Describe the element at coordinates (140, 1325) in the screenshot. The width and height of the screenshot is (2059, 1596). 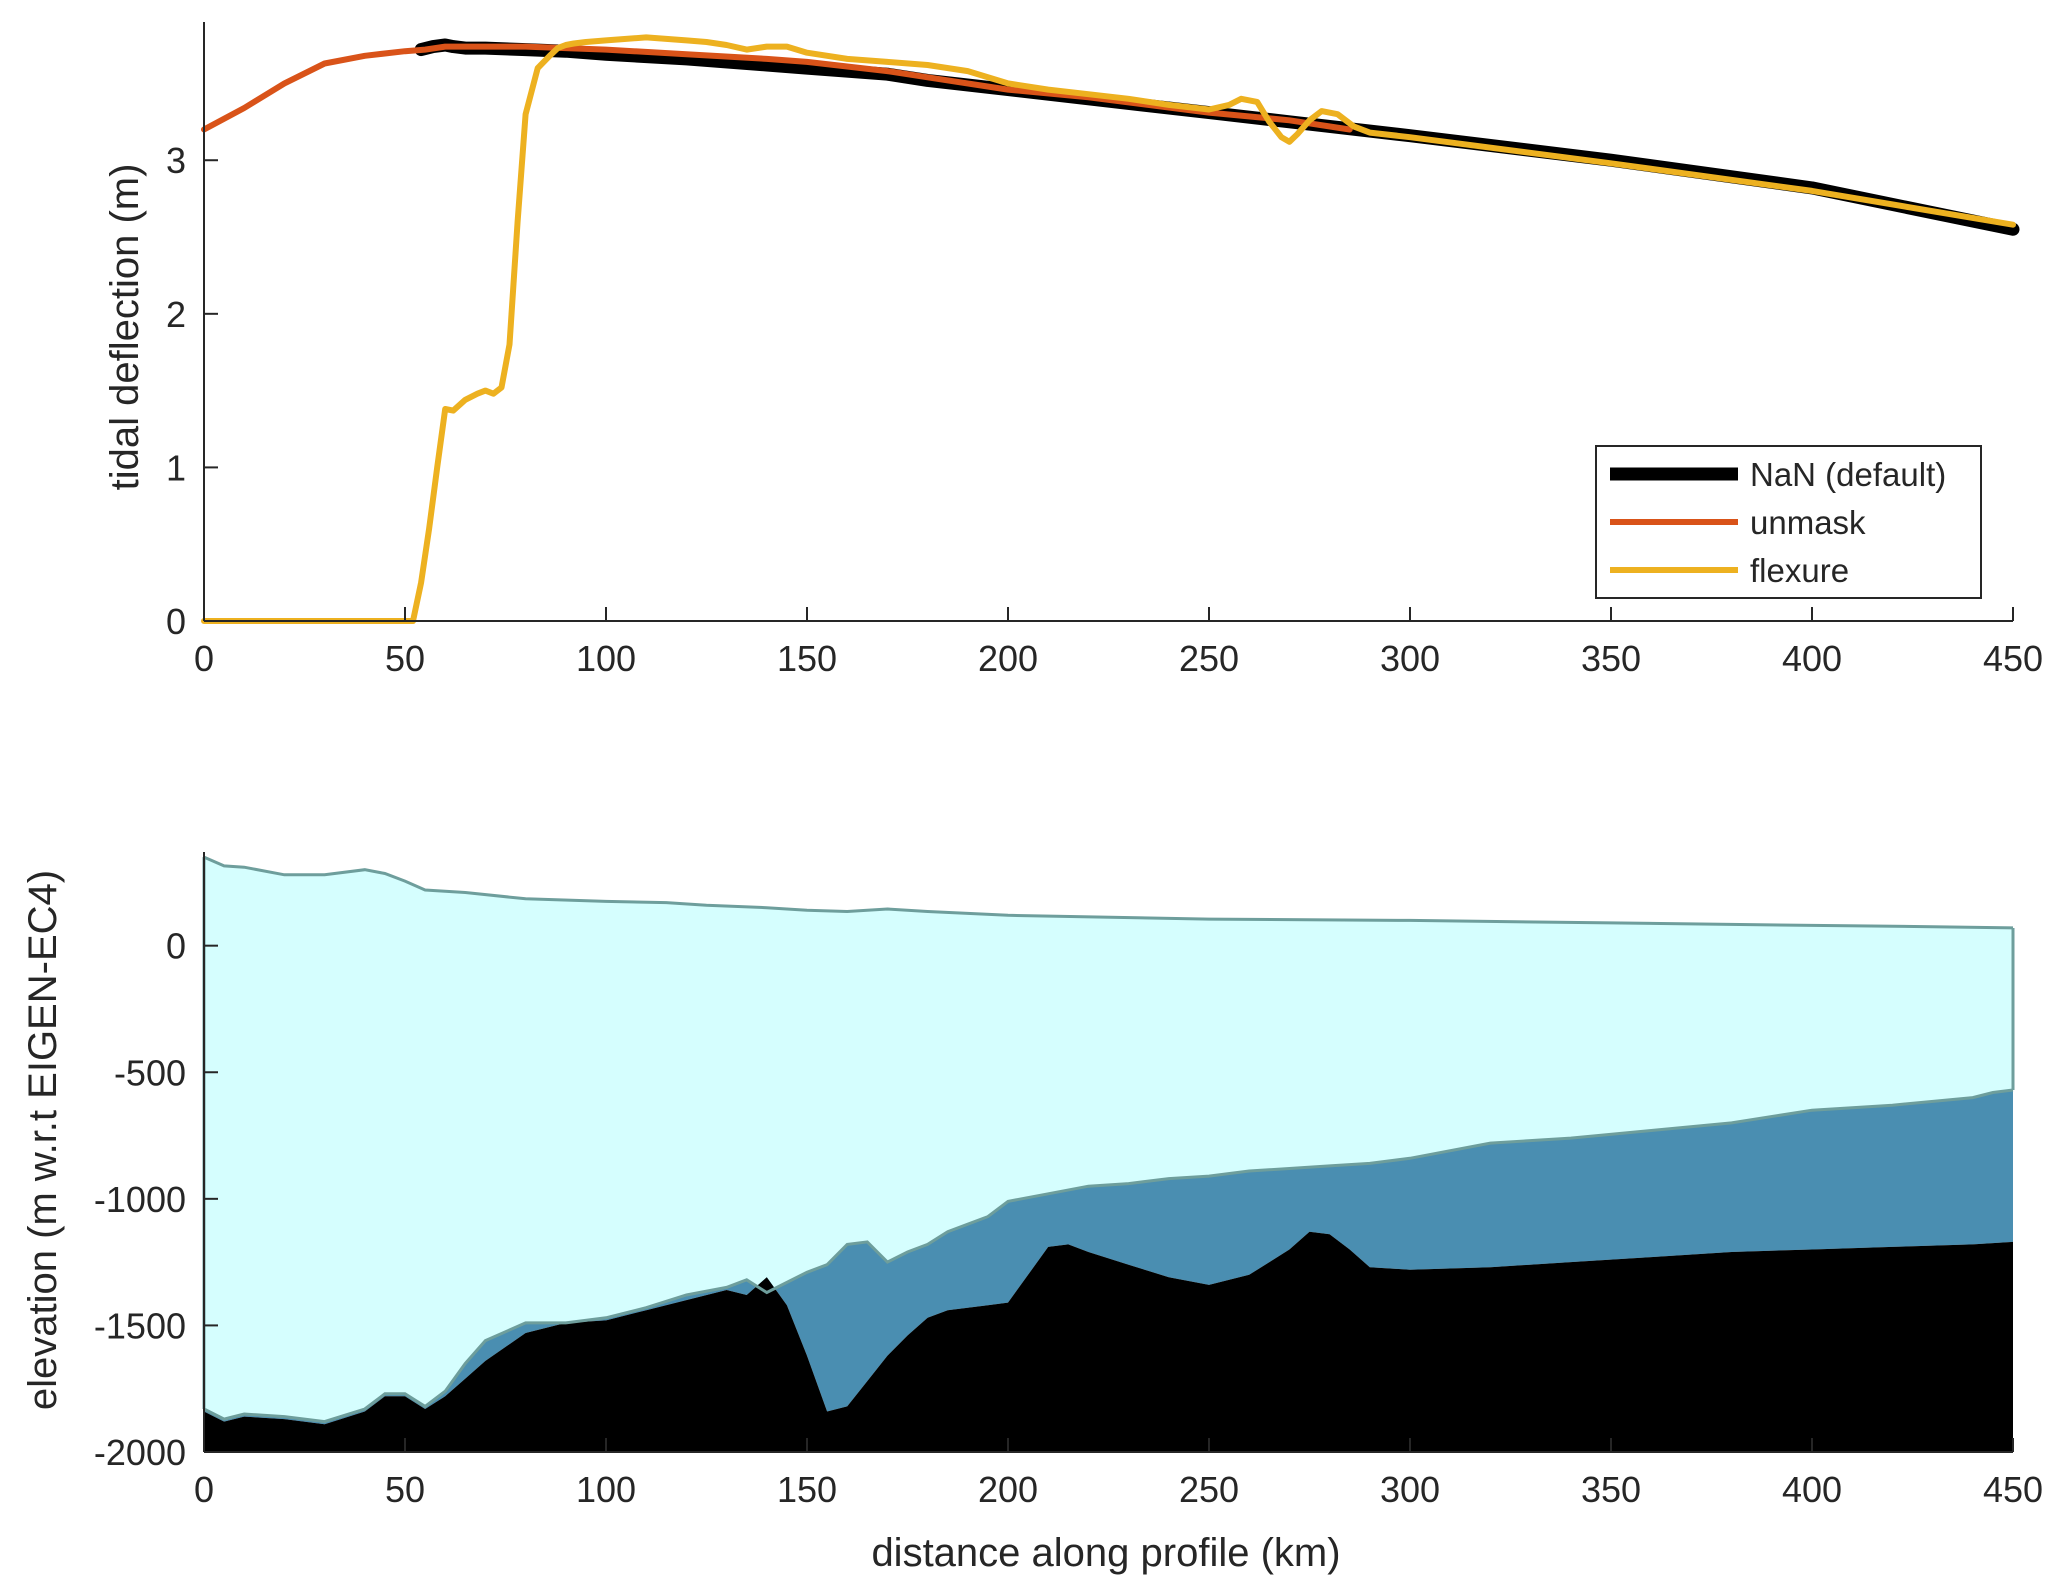
I see `bottom-y-tick-label: -1500` at that location.